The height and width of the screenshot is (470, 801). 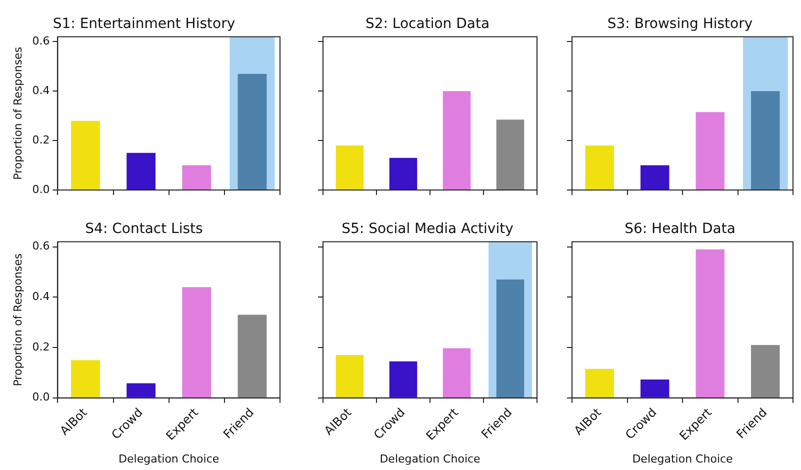 I want to click on chart-title: S2: Location Data, so click(x=427, y=24).